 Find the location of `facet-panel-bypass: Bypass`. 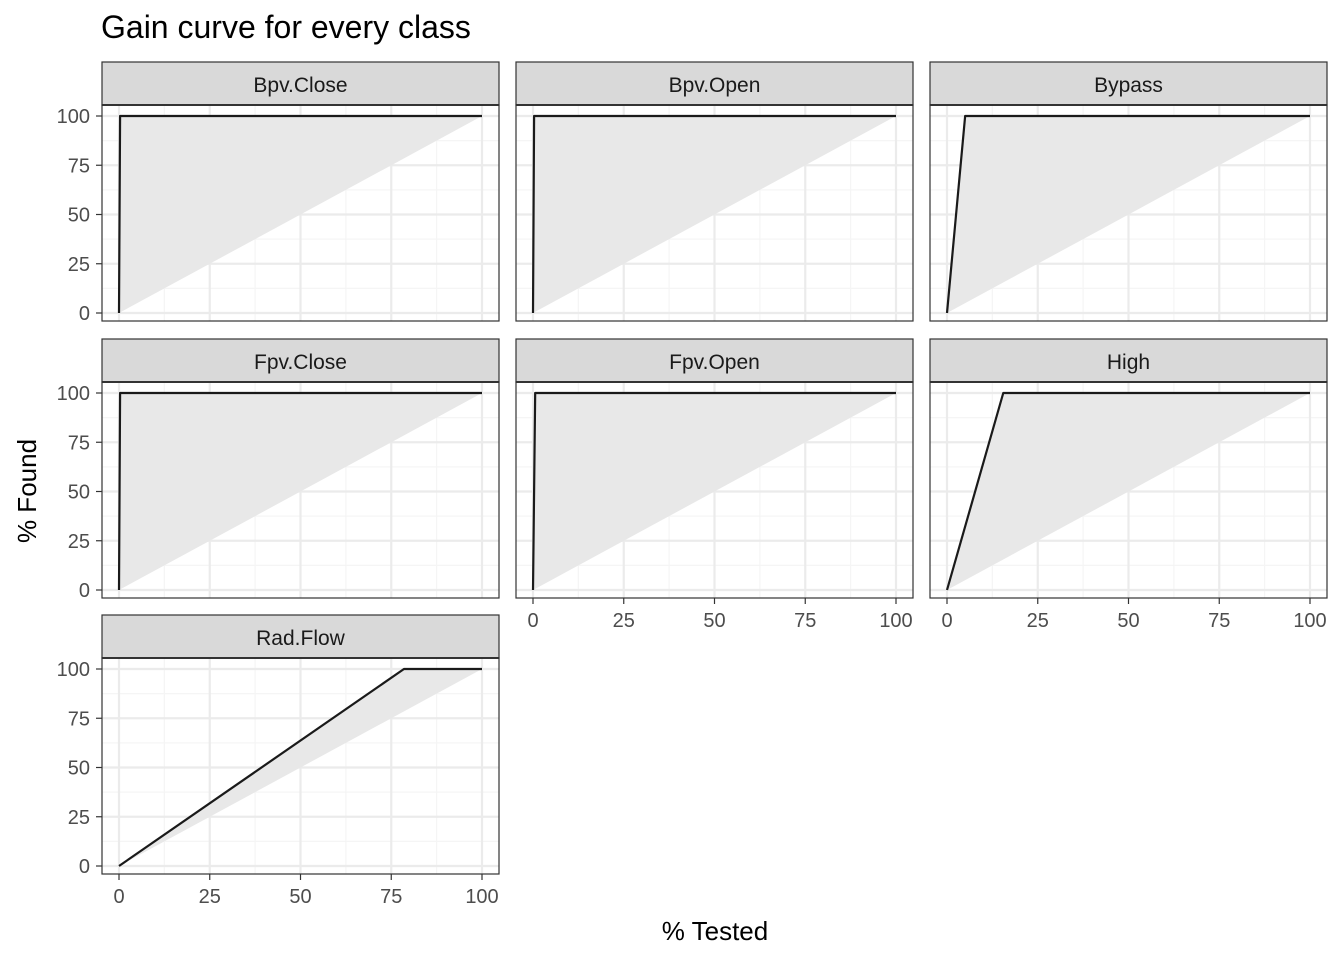

facet-panel-bypass: Bypass is located at coordinates (1128, 191).